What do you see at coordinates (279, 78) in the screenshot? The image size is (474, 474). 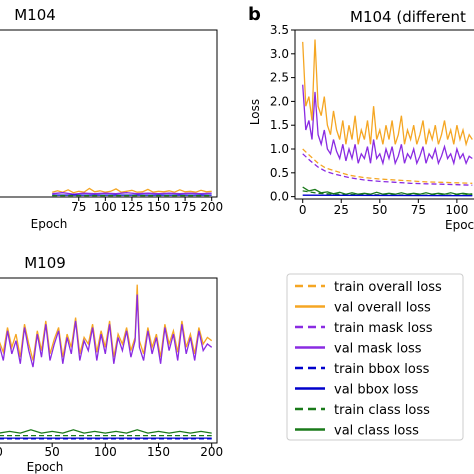 I see `y-tick-label: 2.5` at bounding box center [279, 78].